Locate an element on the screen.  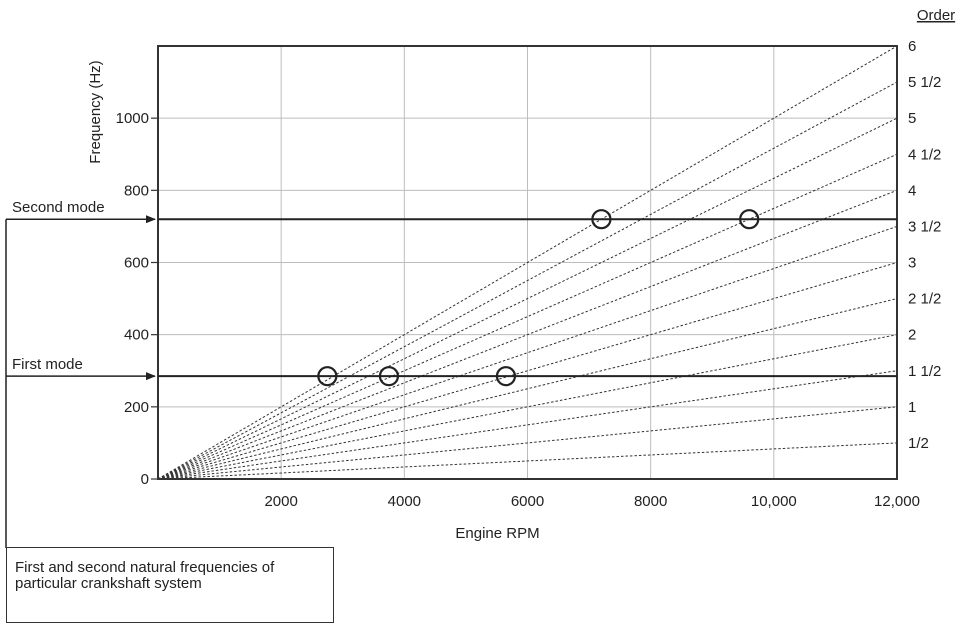
order-label: 2 1/2 is located at coordinates (924, 299).